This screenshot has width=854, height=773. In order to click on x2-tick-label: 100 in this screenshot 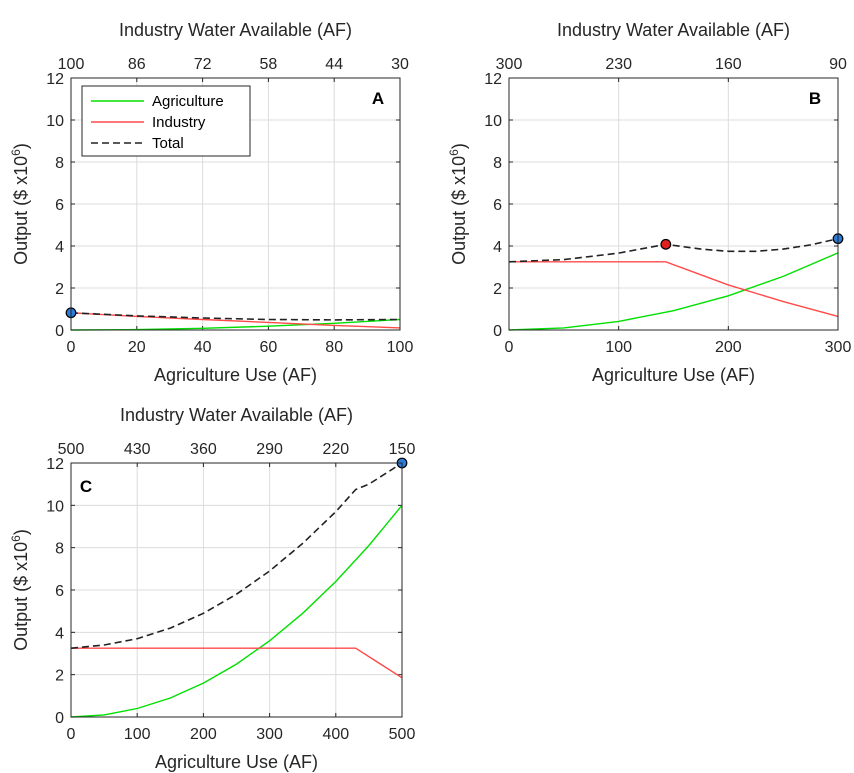, I will do `click(71, 64)`.